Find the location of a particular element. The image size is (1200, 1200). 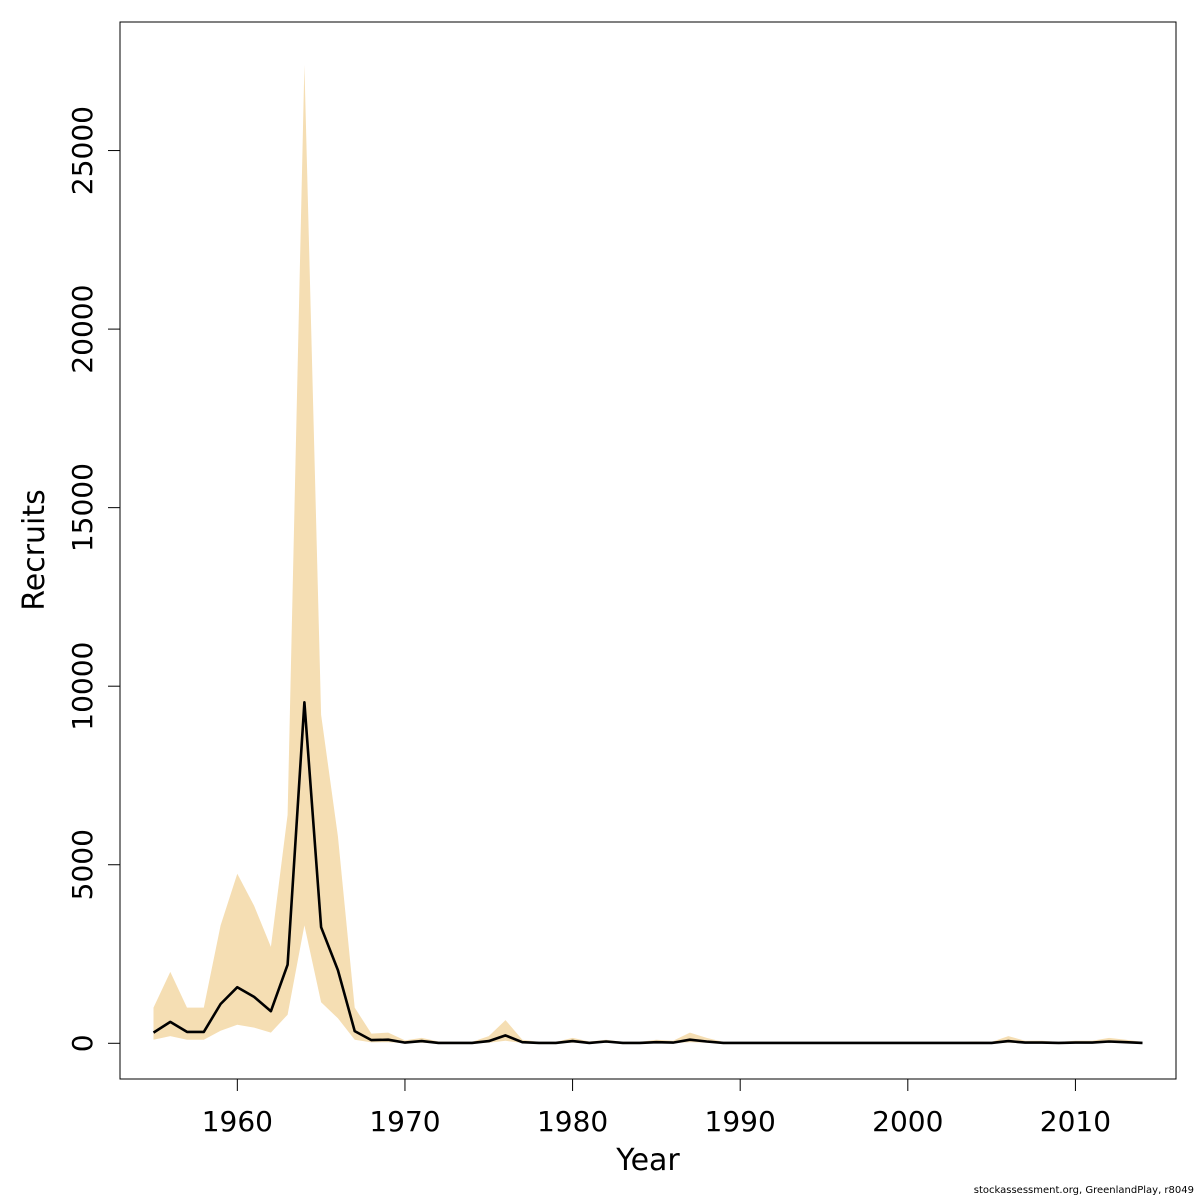

y-tick-label: 0 is located at coordinates (82, 1043).